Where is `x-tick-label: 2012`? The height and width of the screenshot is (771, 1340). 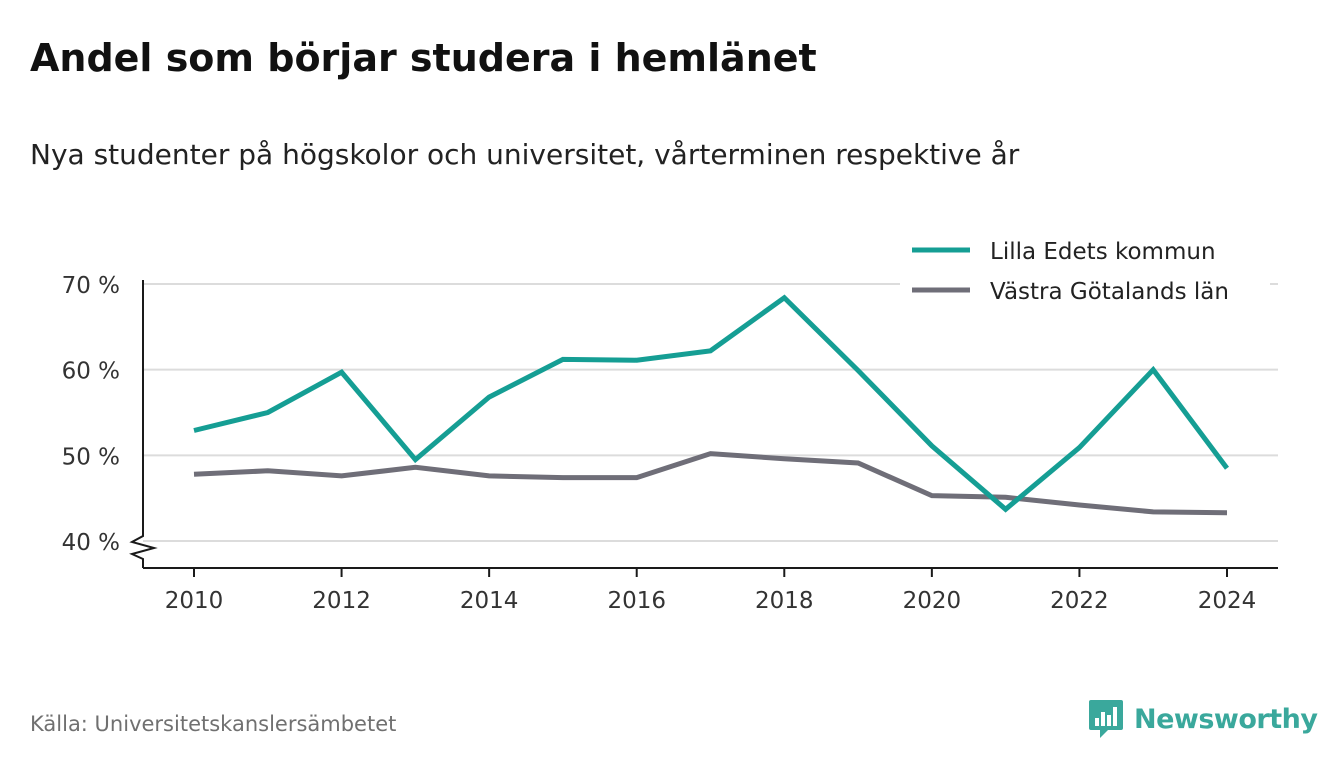
x-tick-label: 2012 is located at coordinates (341, 601).